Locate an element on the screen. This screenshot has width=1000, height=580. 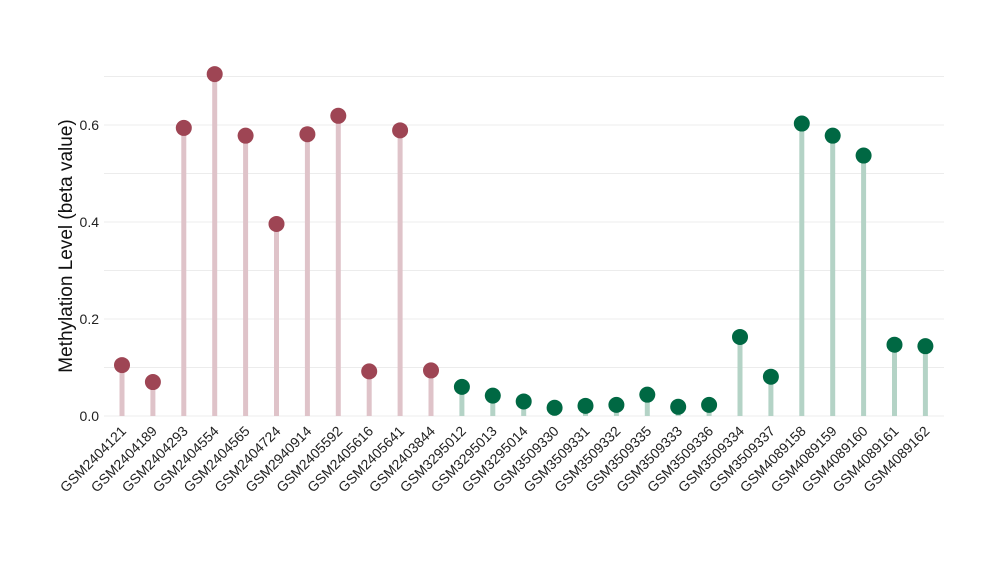
y-tick-label: 0.4 is located at coordinates (90, 222).